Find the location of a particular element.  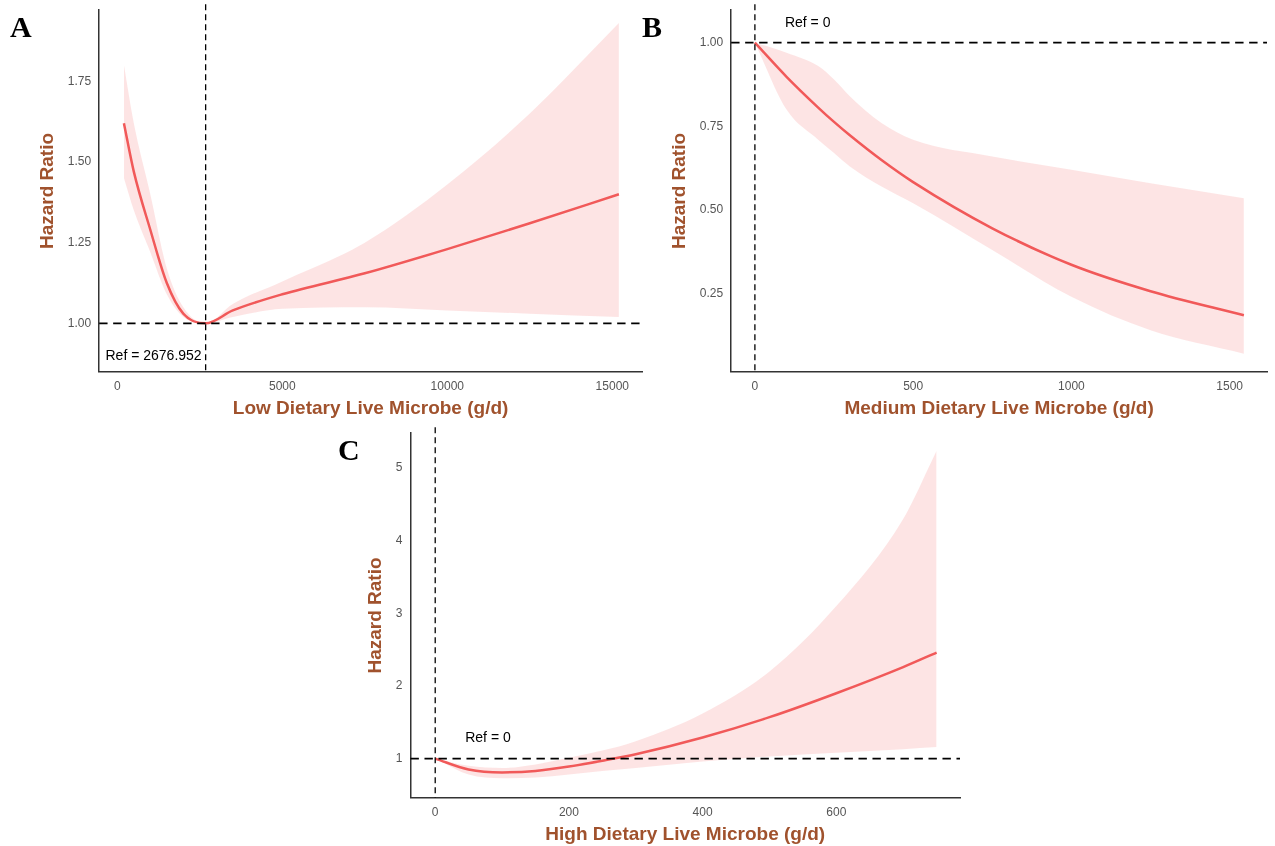

x-tick-label: 600 is located at coordinates (836, 812).